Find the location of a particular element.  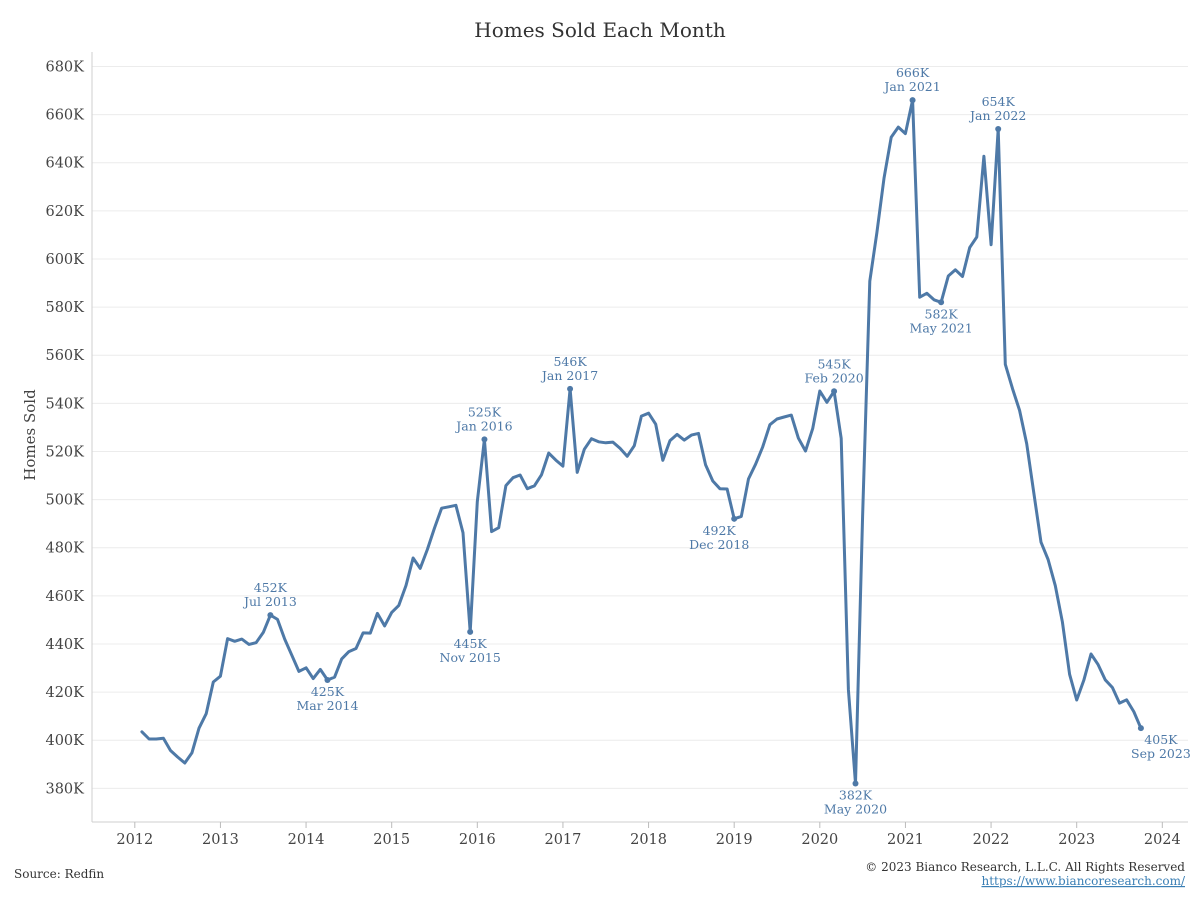

y-tick-label: 440K is located at coordinates (65, 645).